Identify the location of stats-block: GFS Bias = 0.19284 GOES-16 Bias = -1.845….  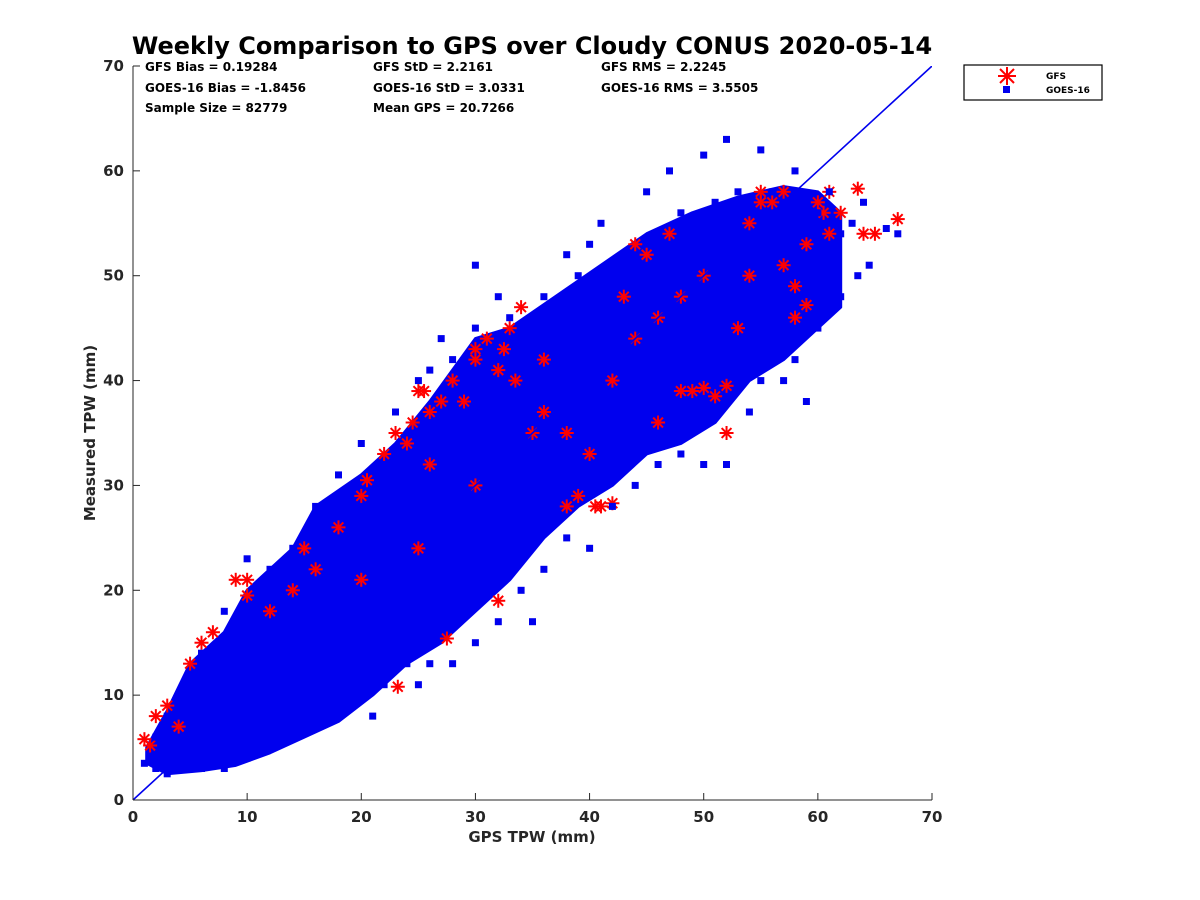
(451, 87).